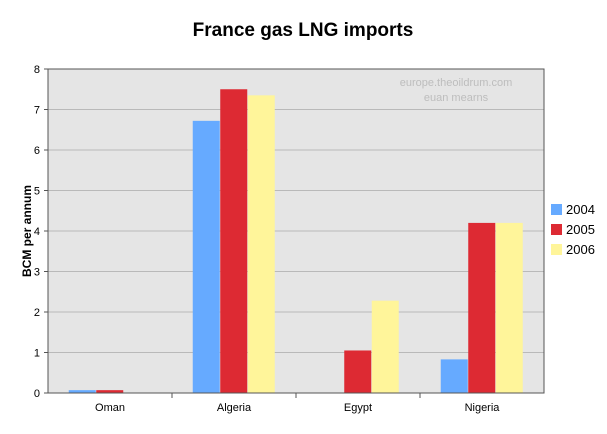 This screenshot has width=607, height=434. Describe the element at coordinates (110, 408) in the screenshot. I see `x-tick-label: Oman` at that location.